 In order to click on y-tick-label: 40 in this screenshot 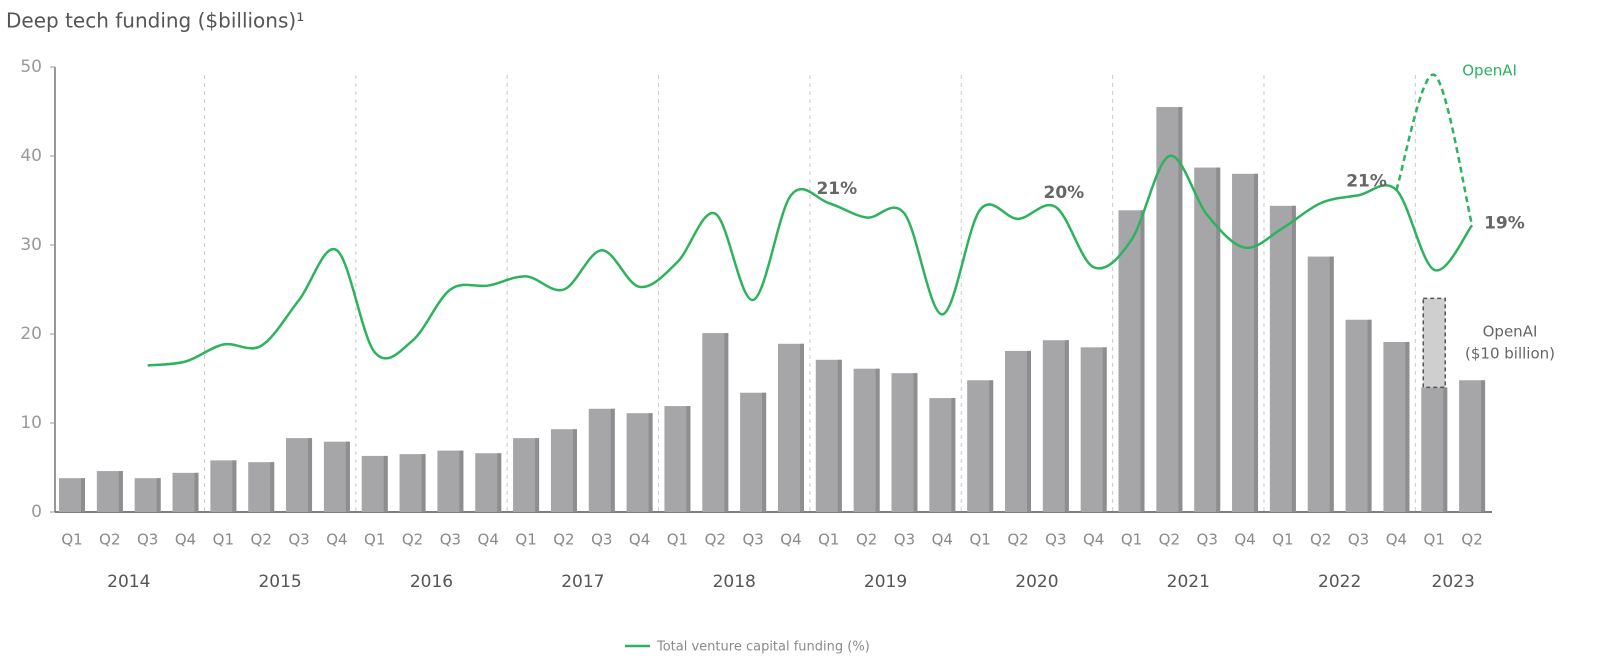, I will do `click(31, 156)`.